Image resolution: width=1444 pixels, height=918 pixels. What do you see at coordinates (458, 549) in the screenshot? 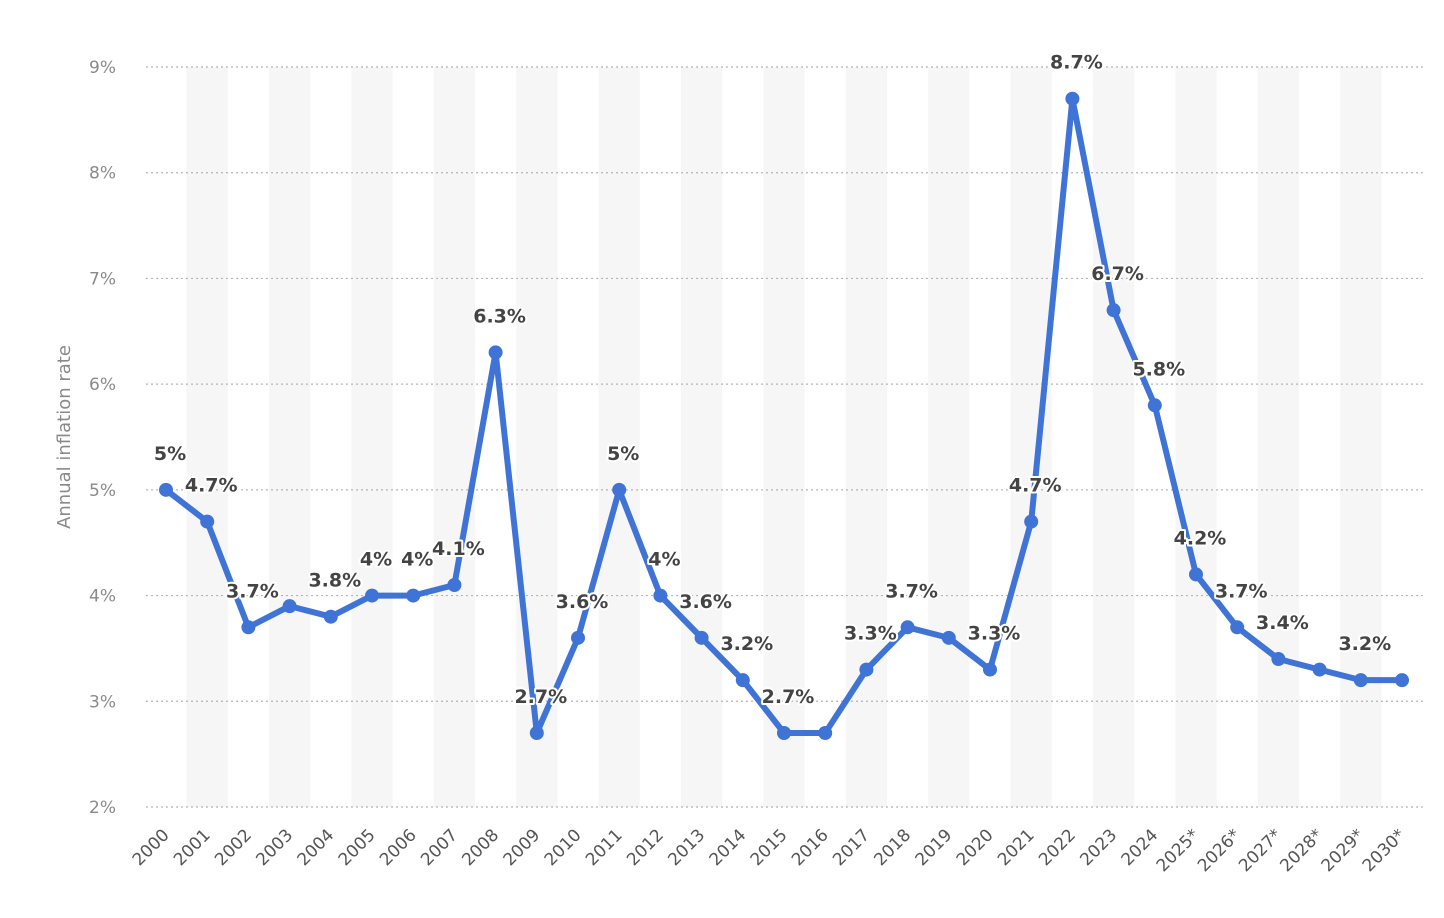
I see `data-label: 4.1%` at bounding box center [458, 549].